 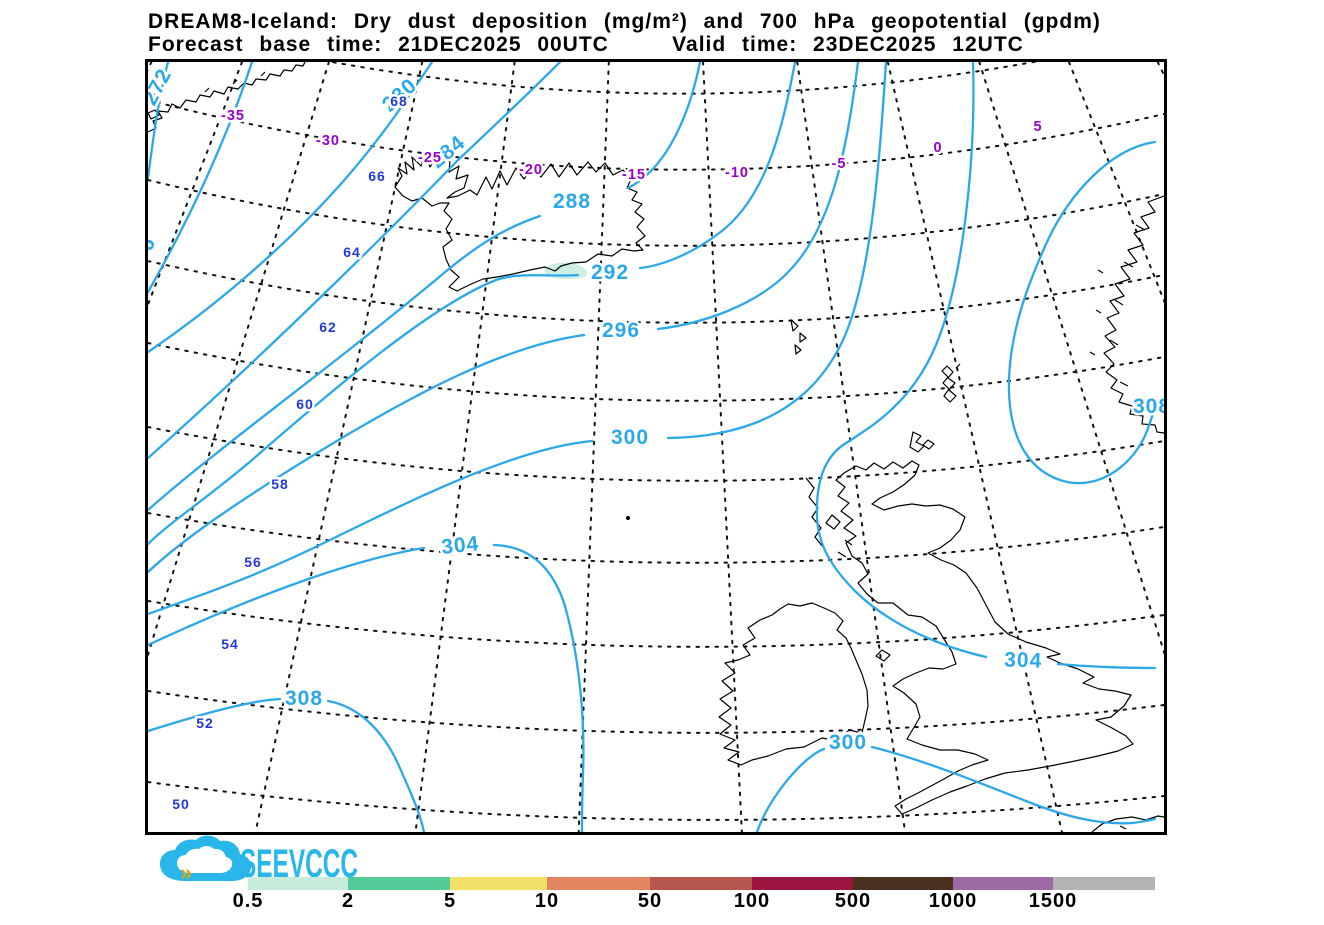 What do you see at coordinates (162, 87) in the screenshot?
I see `contour-label: 272` at bounding box center [162, 87].